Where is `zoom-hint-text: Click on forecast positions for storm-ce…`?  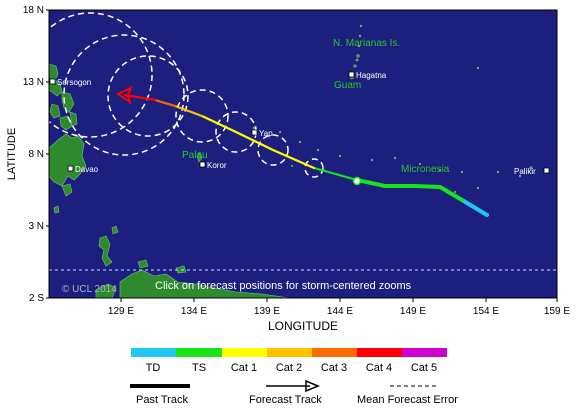
zoom-hint-text: Click on forecast positions for storm-ce… is located at coordinates (283, 286).